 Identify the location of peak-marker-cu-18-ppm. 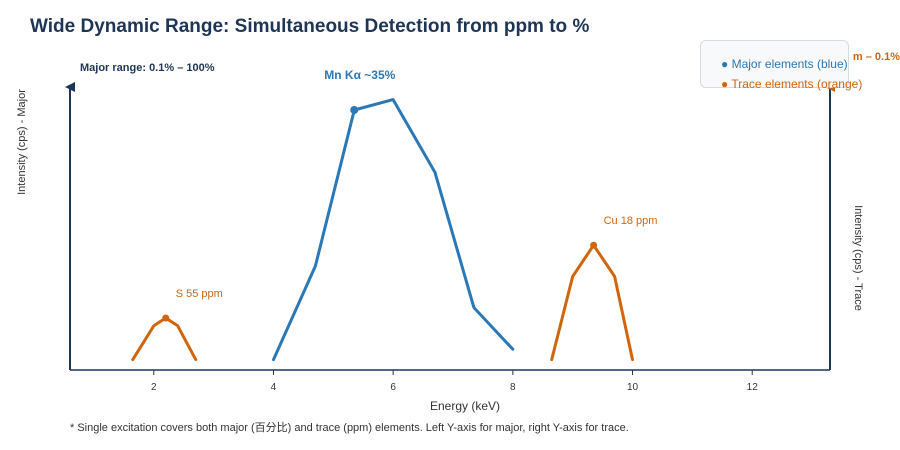
(594, 245).